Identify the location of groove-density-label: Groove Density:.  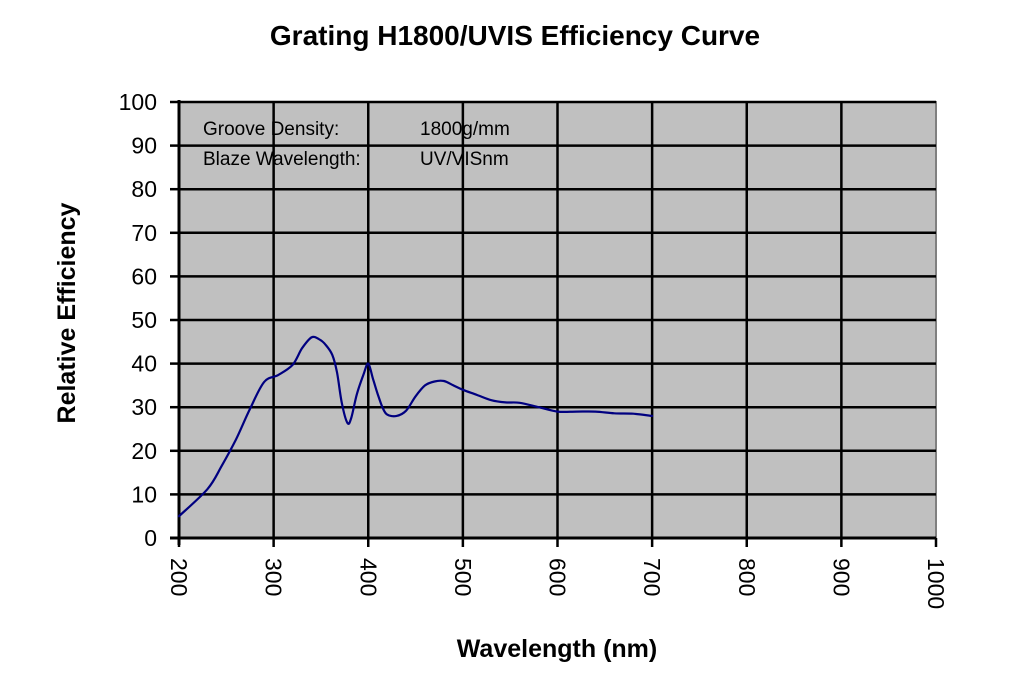
(271, 129).